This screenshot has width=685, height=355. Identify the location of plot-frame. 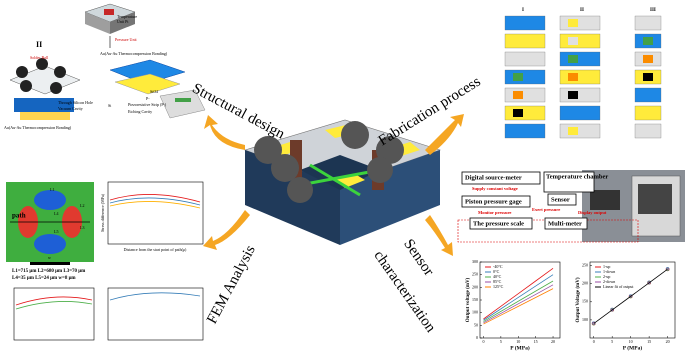
(632, 300).